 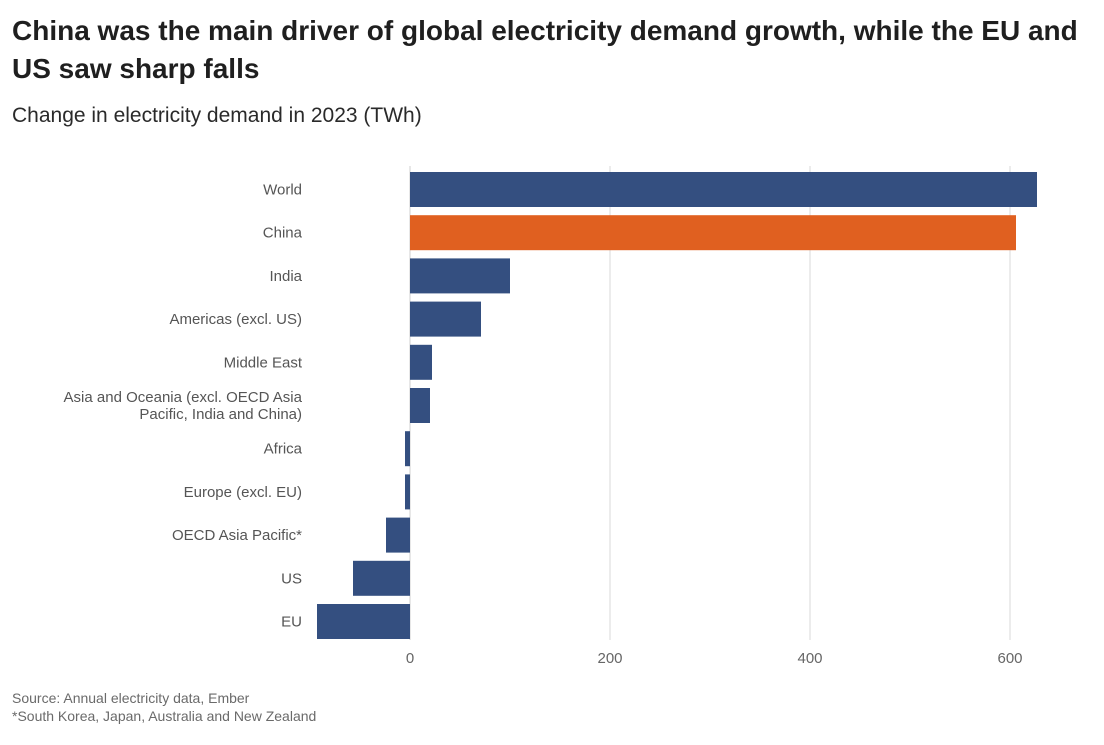 What do you see at coordinates (1009, 658) in the screenshot?
I see `x-tick-label-600: 600` at bounding box center [1009, 658].